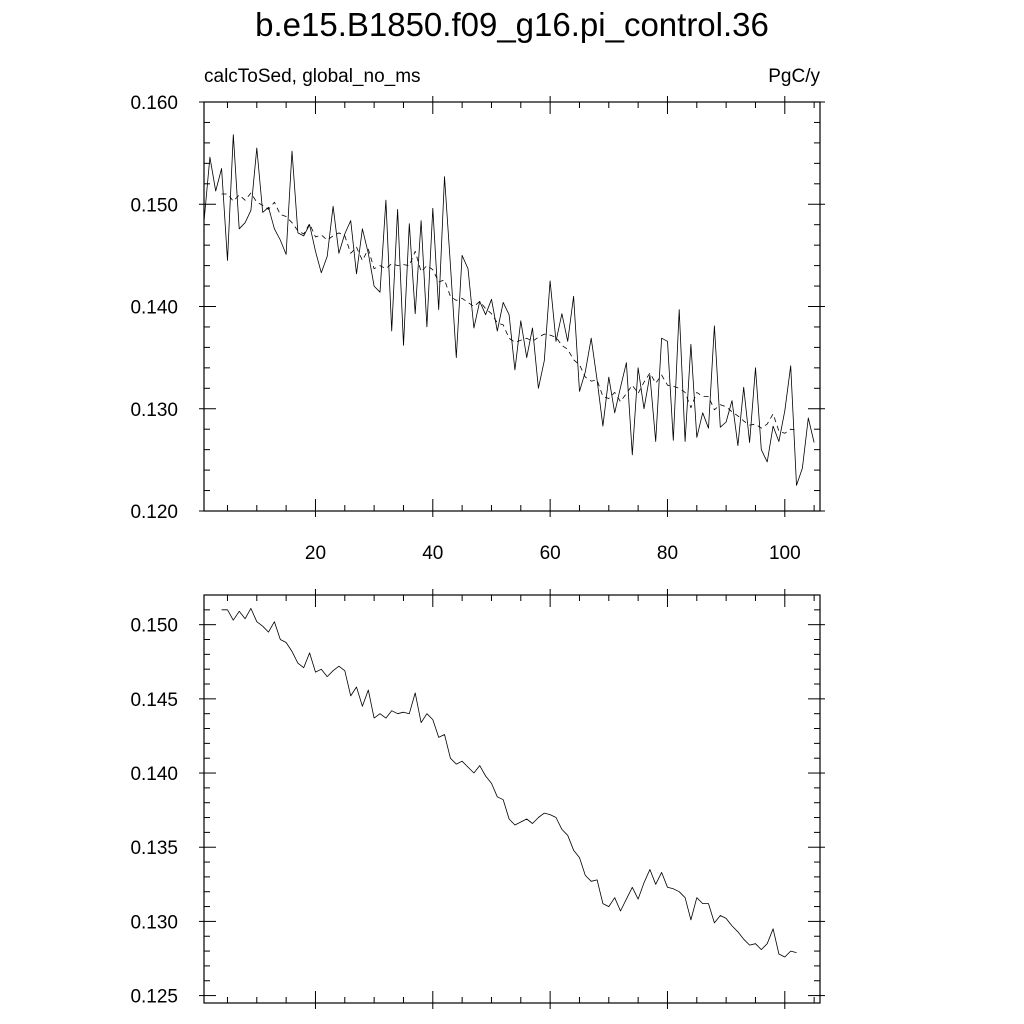 This screenshot has height=1024, width=1024. Describe the element at coordinates (154, 700) in the screenshot. I see `y-tick-label: 0.145` at that location.